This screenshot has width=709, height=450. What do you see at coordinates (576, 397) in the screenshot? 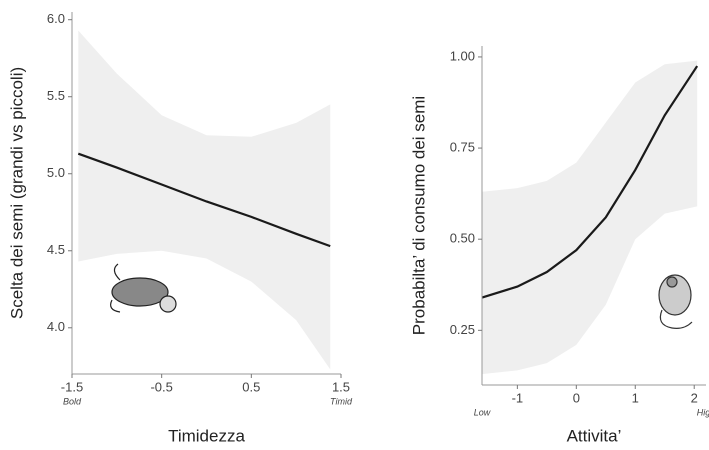
I see `x-tick-label: 0` at bounding box center [576, 397].